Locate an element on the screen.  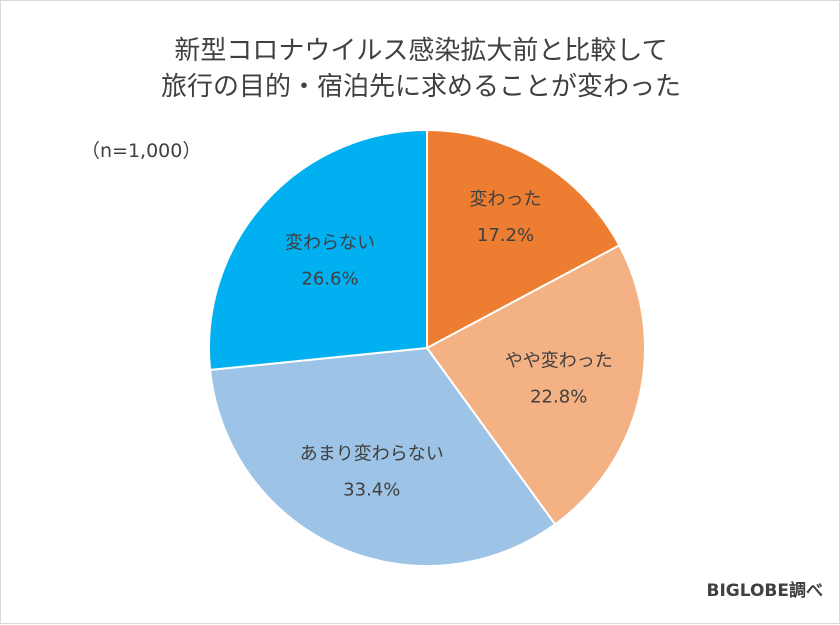
slice-category-label: あまり変わらない is located at coordinates (372, 453).